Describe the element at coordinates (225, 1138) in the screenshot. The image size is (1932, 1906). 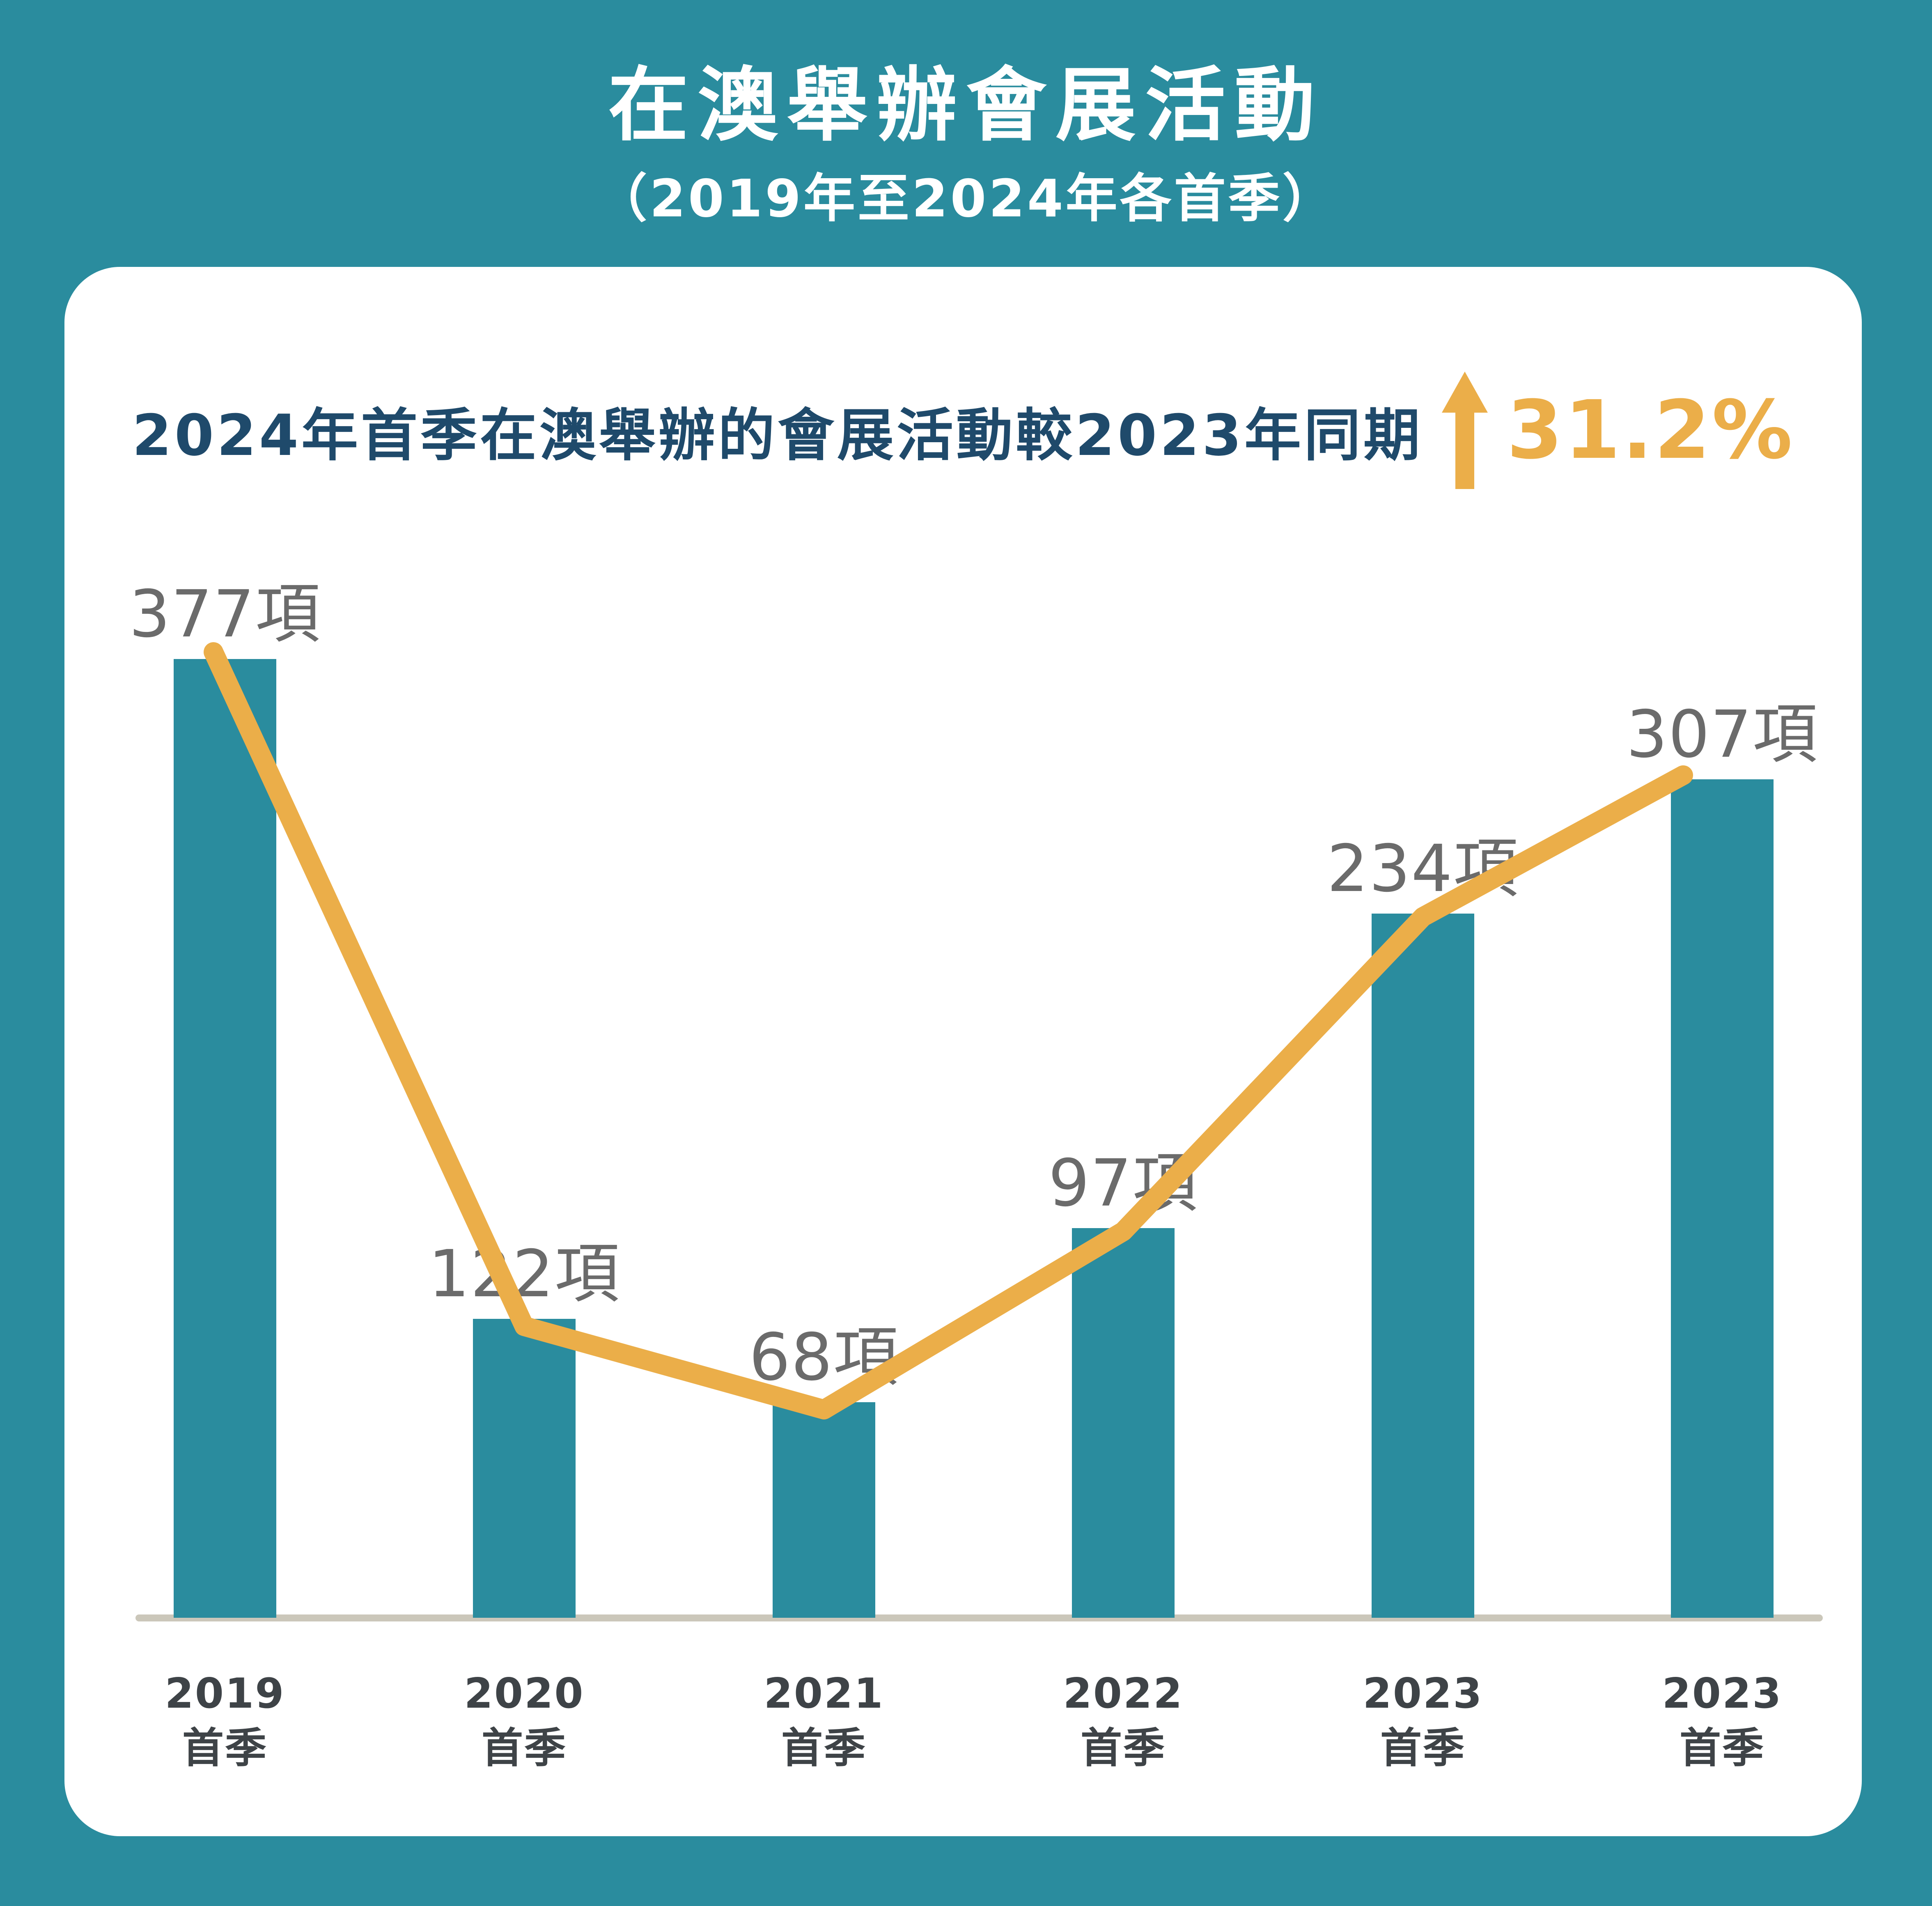
I see `bar-2019-首季` at that location.